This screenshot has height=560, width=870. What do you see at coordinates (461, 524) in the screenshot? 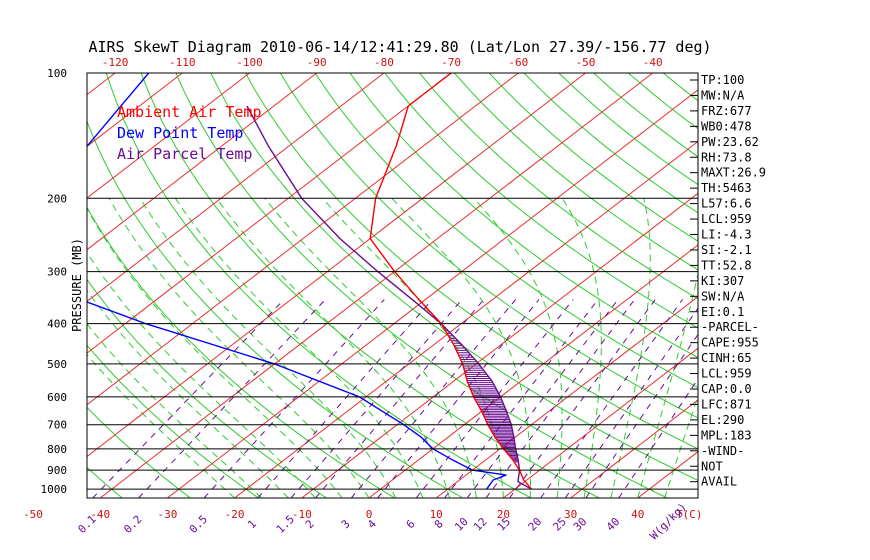
I see `mixing-ratio-tick-label: 10` at bounding box center [461, 524].